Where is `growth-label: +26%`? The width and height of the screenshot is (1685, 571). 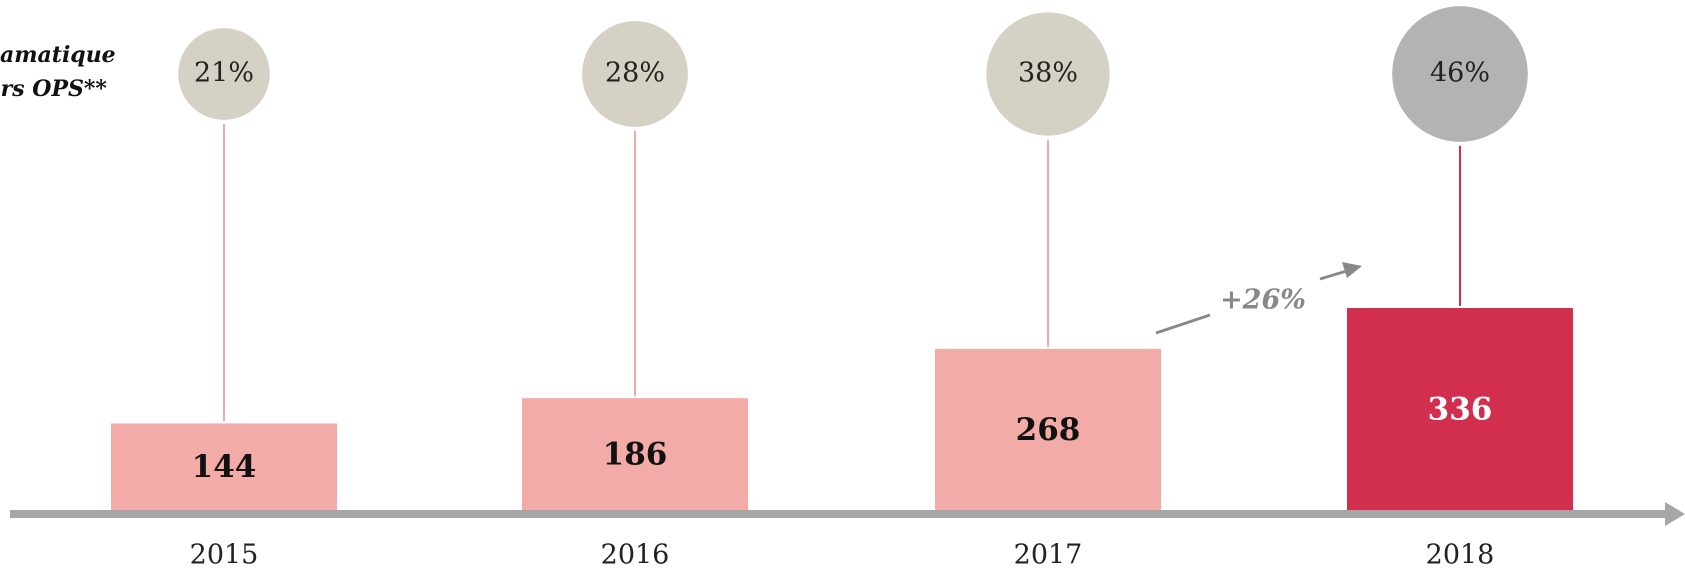
growth-label: +26% is located at coordinates (1263, 300).